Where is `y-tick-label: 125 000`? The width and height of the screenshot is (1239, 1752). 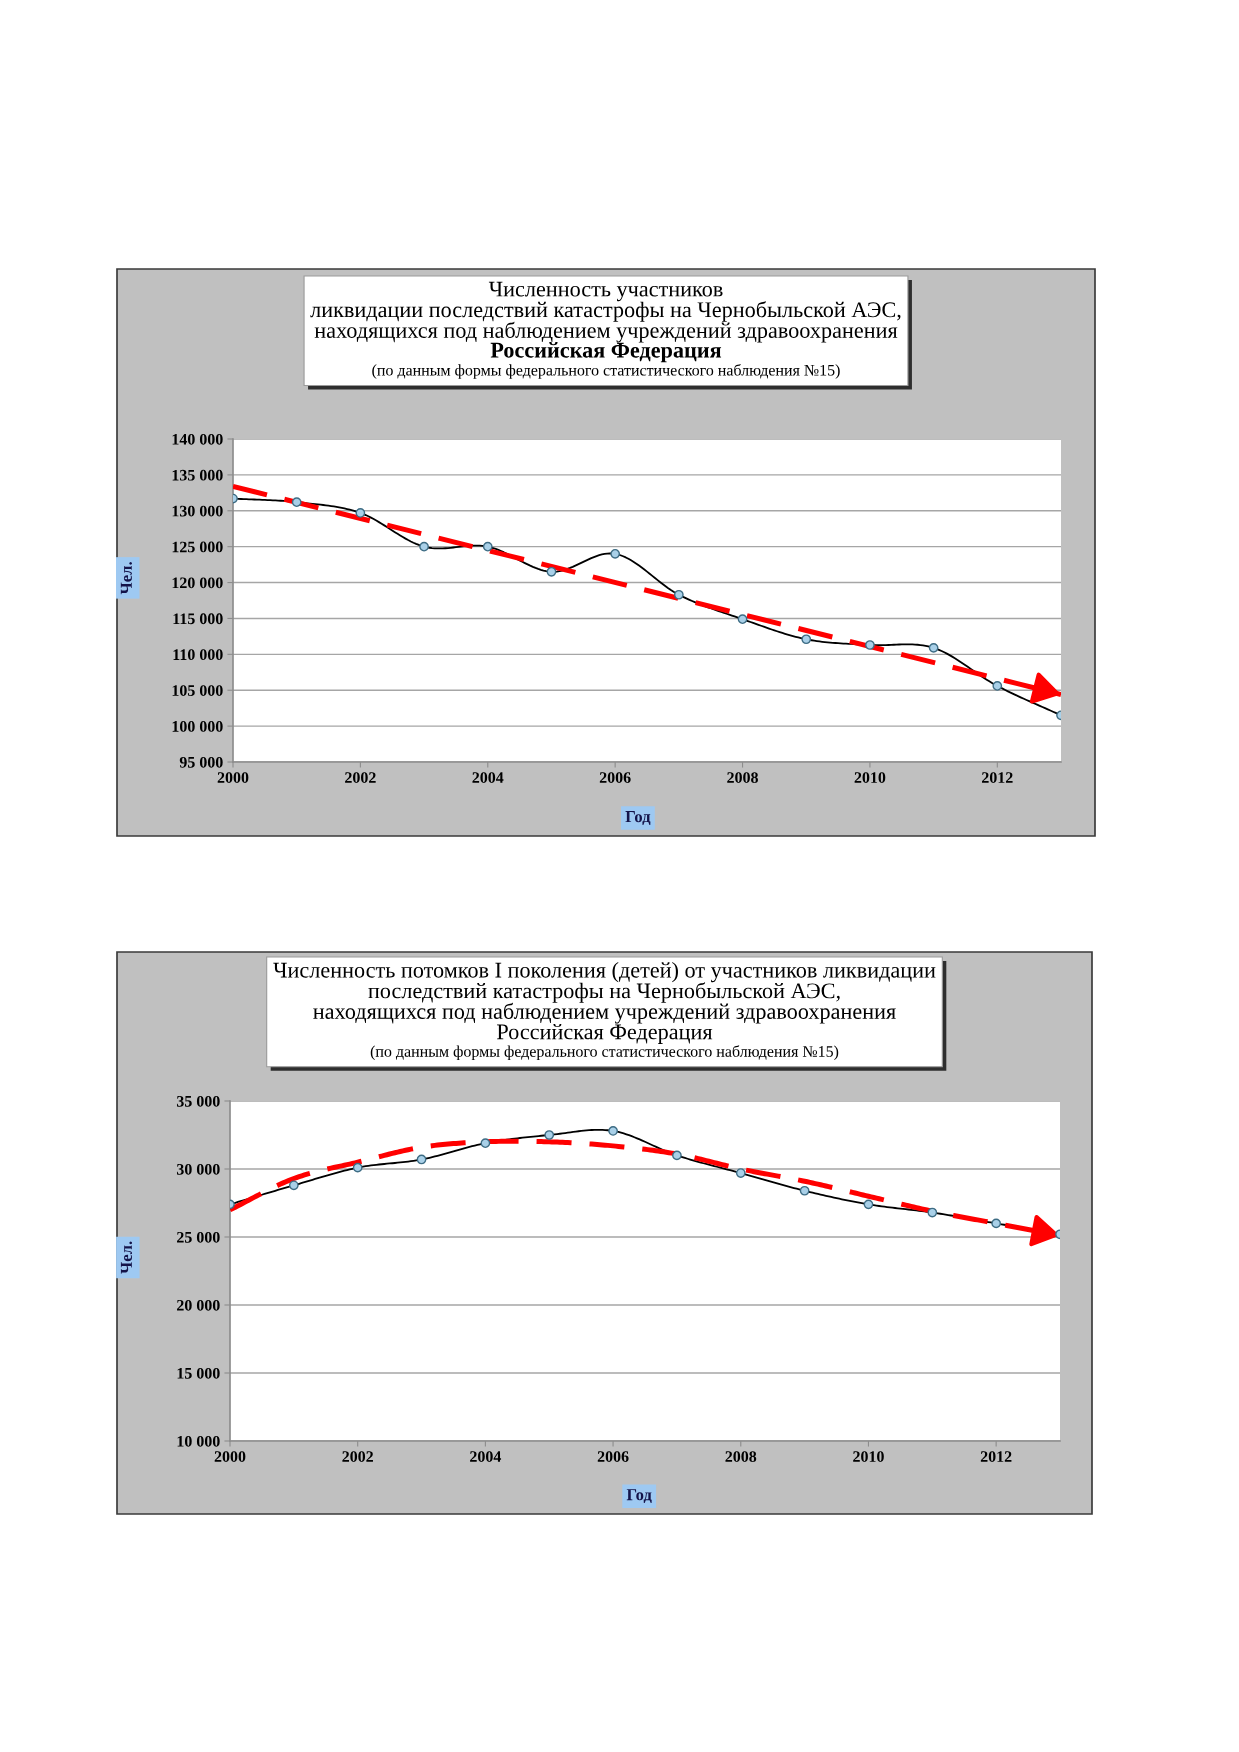 y-tick-label: 125 000 is located at coordinates (197, 547).